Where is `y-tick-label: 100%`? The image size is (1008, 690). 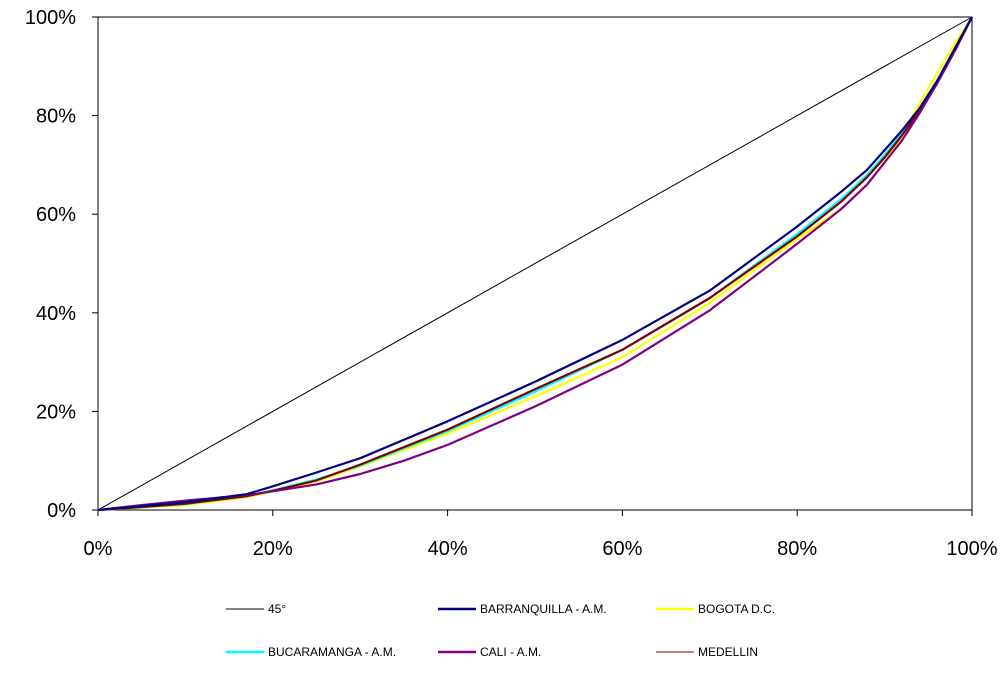
y-tick-label: 100% is located at coordinates (50, 18).